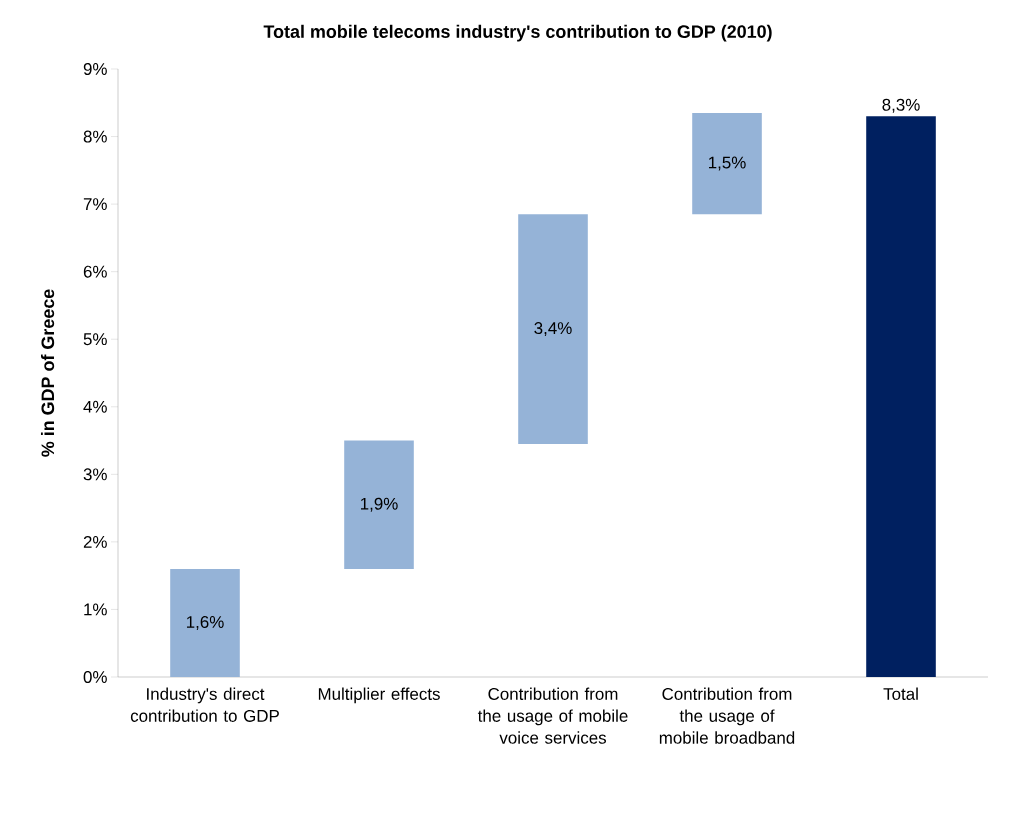  What do you see at coordinates (379, 695) in the screenshot?
I see `x-tick-label: Multiplier effects` at bounding box center [379, 695].